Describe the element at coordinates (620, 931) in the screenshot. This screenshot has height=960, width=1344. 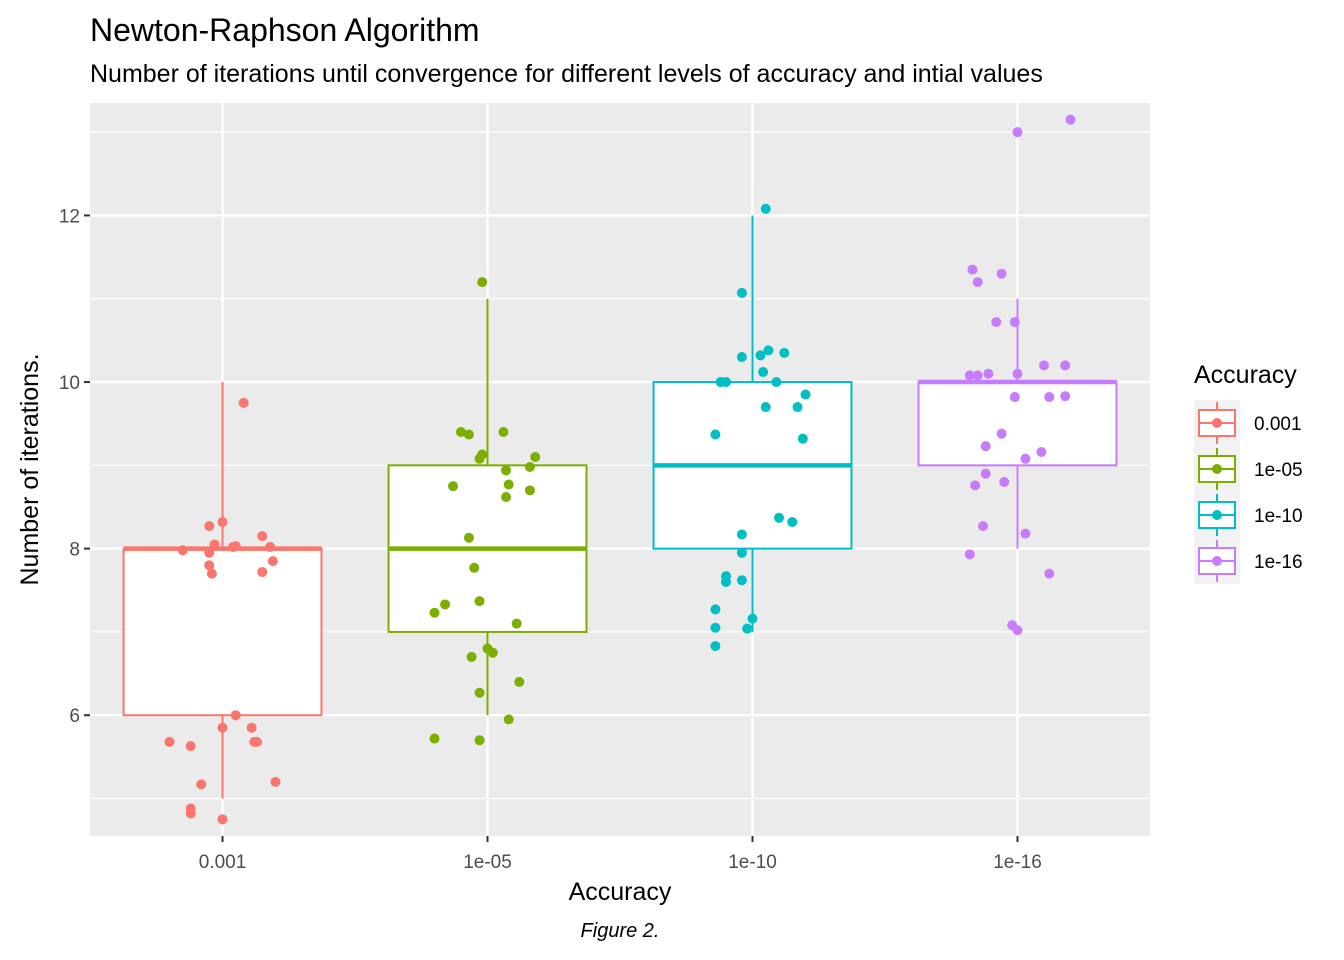
I see `figure-caption: Figure 2.` at that location.